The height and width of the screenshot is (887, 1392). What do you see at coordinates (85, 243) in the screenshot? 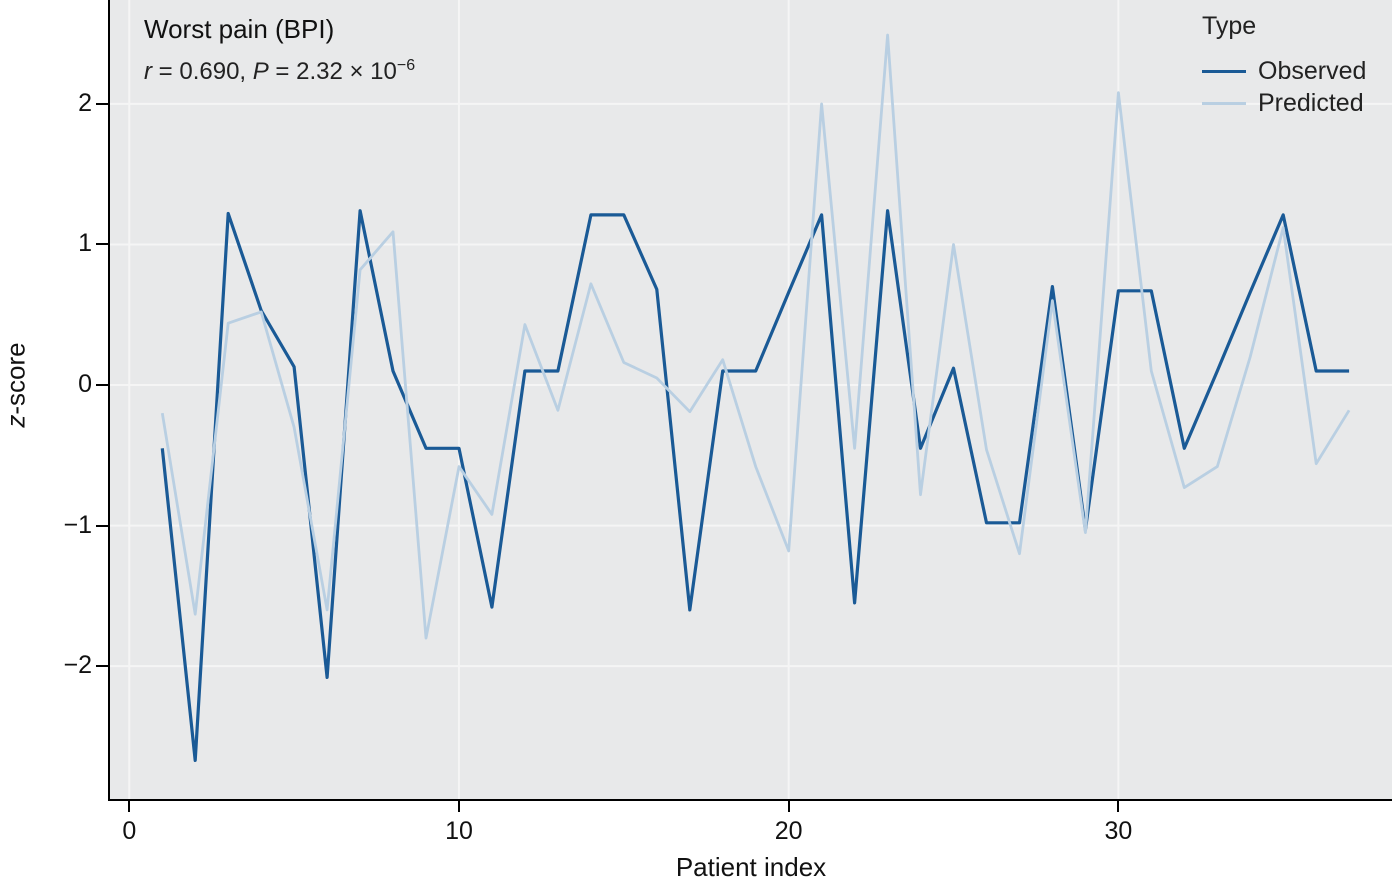
I see `y-tick-label: 1` at bounding box center [85, 243].